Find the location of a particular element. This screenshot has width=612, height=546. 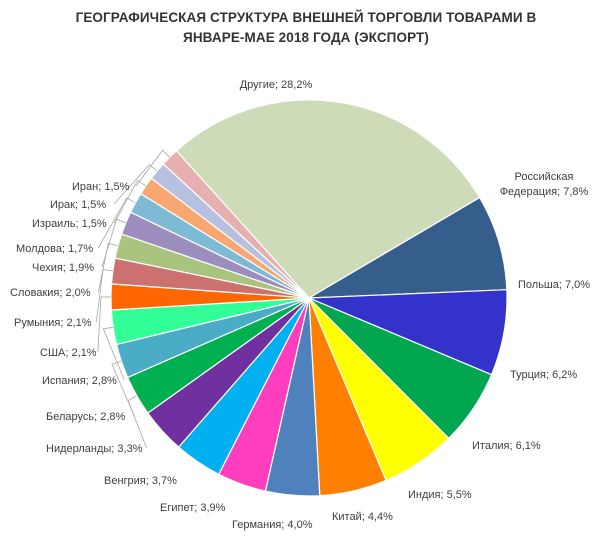

data-label-российская-федерация: Российская Федерация; 7,8% is located at coordinates (544, 184).